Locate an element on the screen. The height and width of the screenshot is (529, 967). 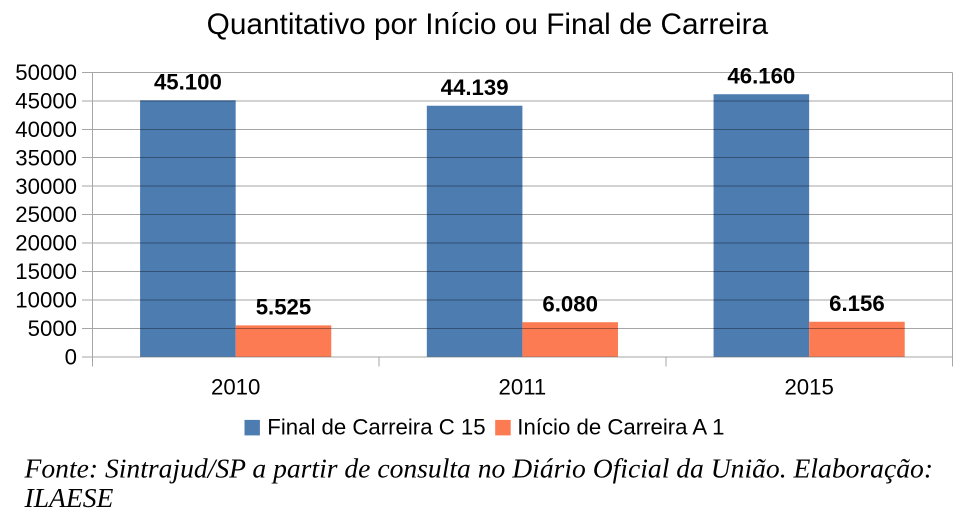
svg-text: 2011 is located at coordinates (523, 386).